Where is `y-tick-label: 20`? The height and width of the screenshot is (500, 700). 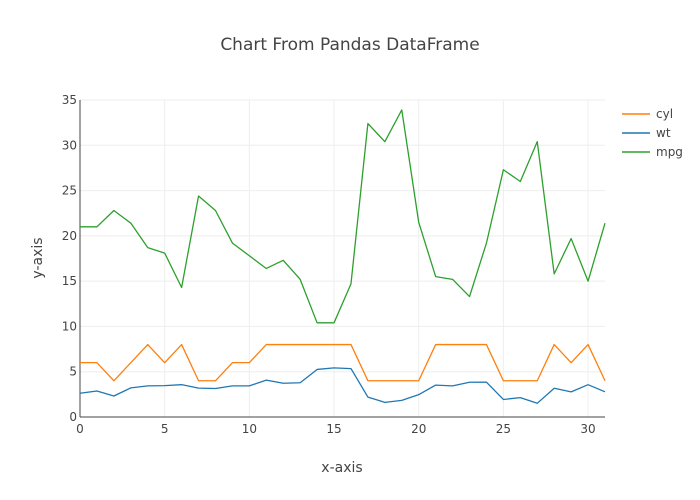 y-tick-label: 20 is located at coordinates (69, 236).